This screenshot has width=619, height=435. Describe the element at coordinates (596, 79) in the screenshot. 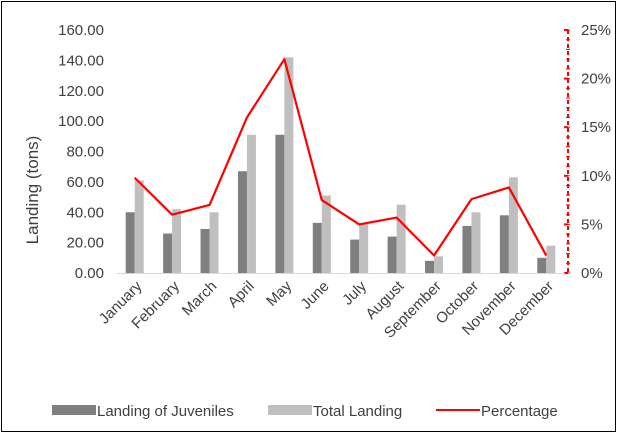

I see `y2-tick-label: 20%` at that location.